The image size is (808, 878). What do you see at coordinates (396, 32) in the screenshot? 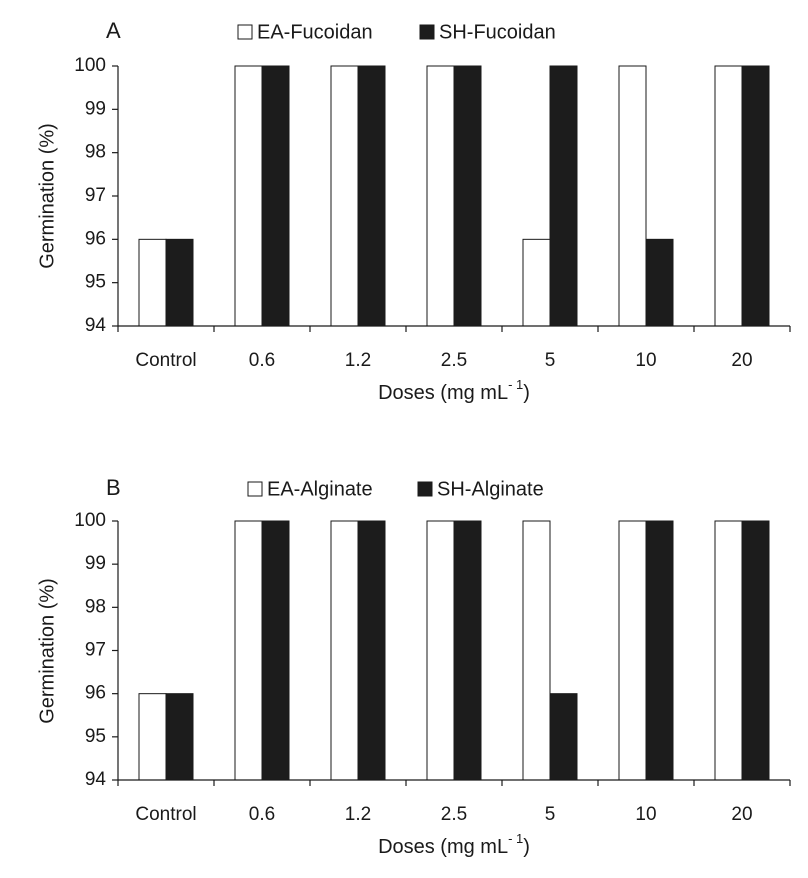
I see `legend: EA-Fucoidan SH-Fucoidan` at bounding box center [396, 32].